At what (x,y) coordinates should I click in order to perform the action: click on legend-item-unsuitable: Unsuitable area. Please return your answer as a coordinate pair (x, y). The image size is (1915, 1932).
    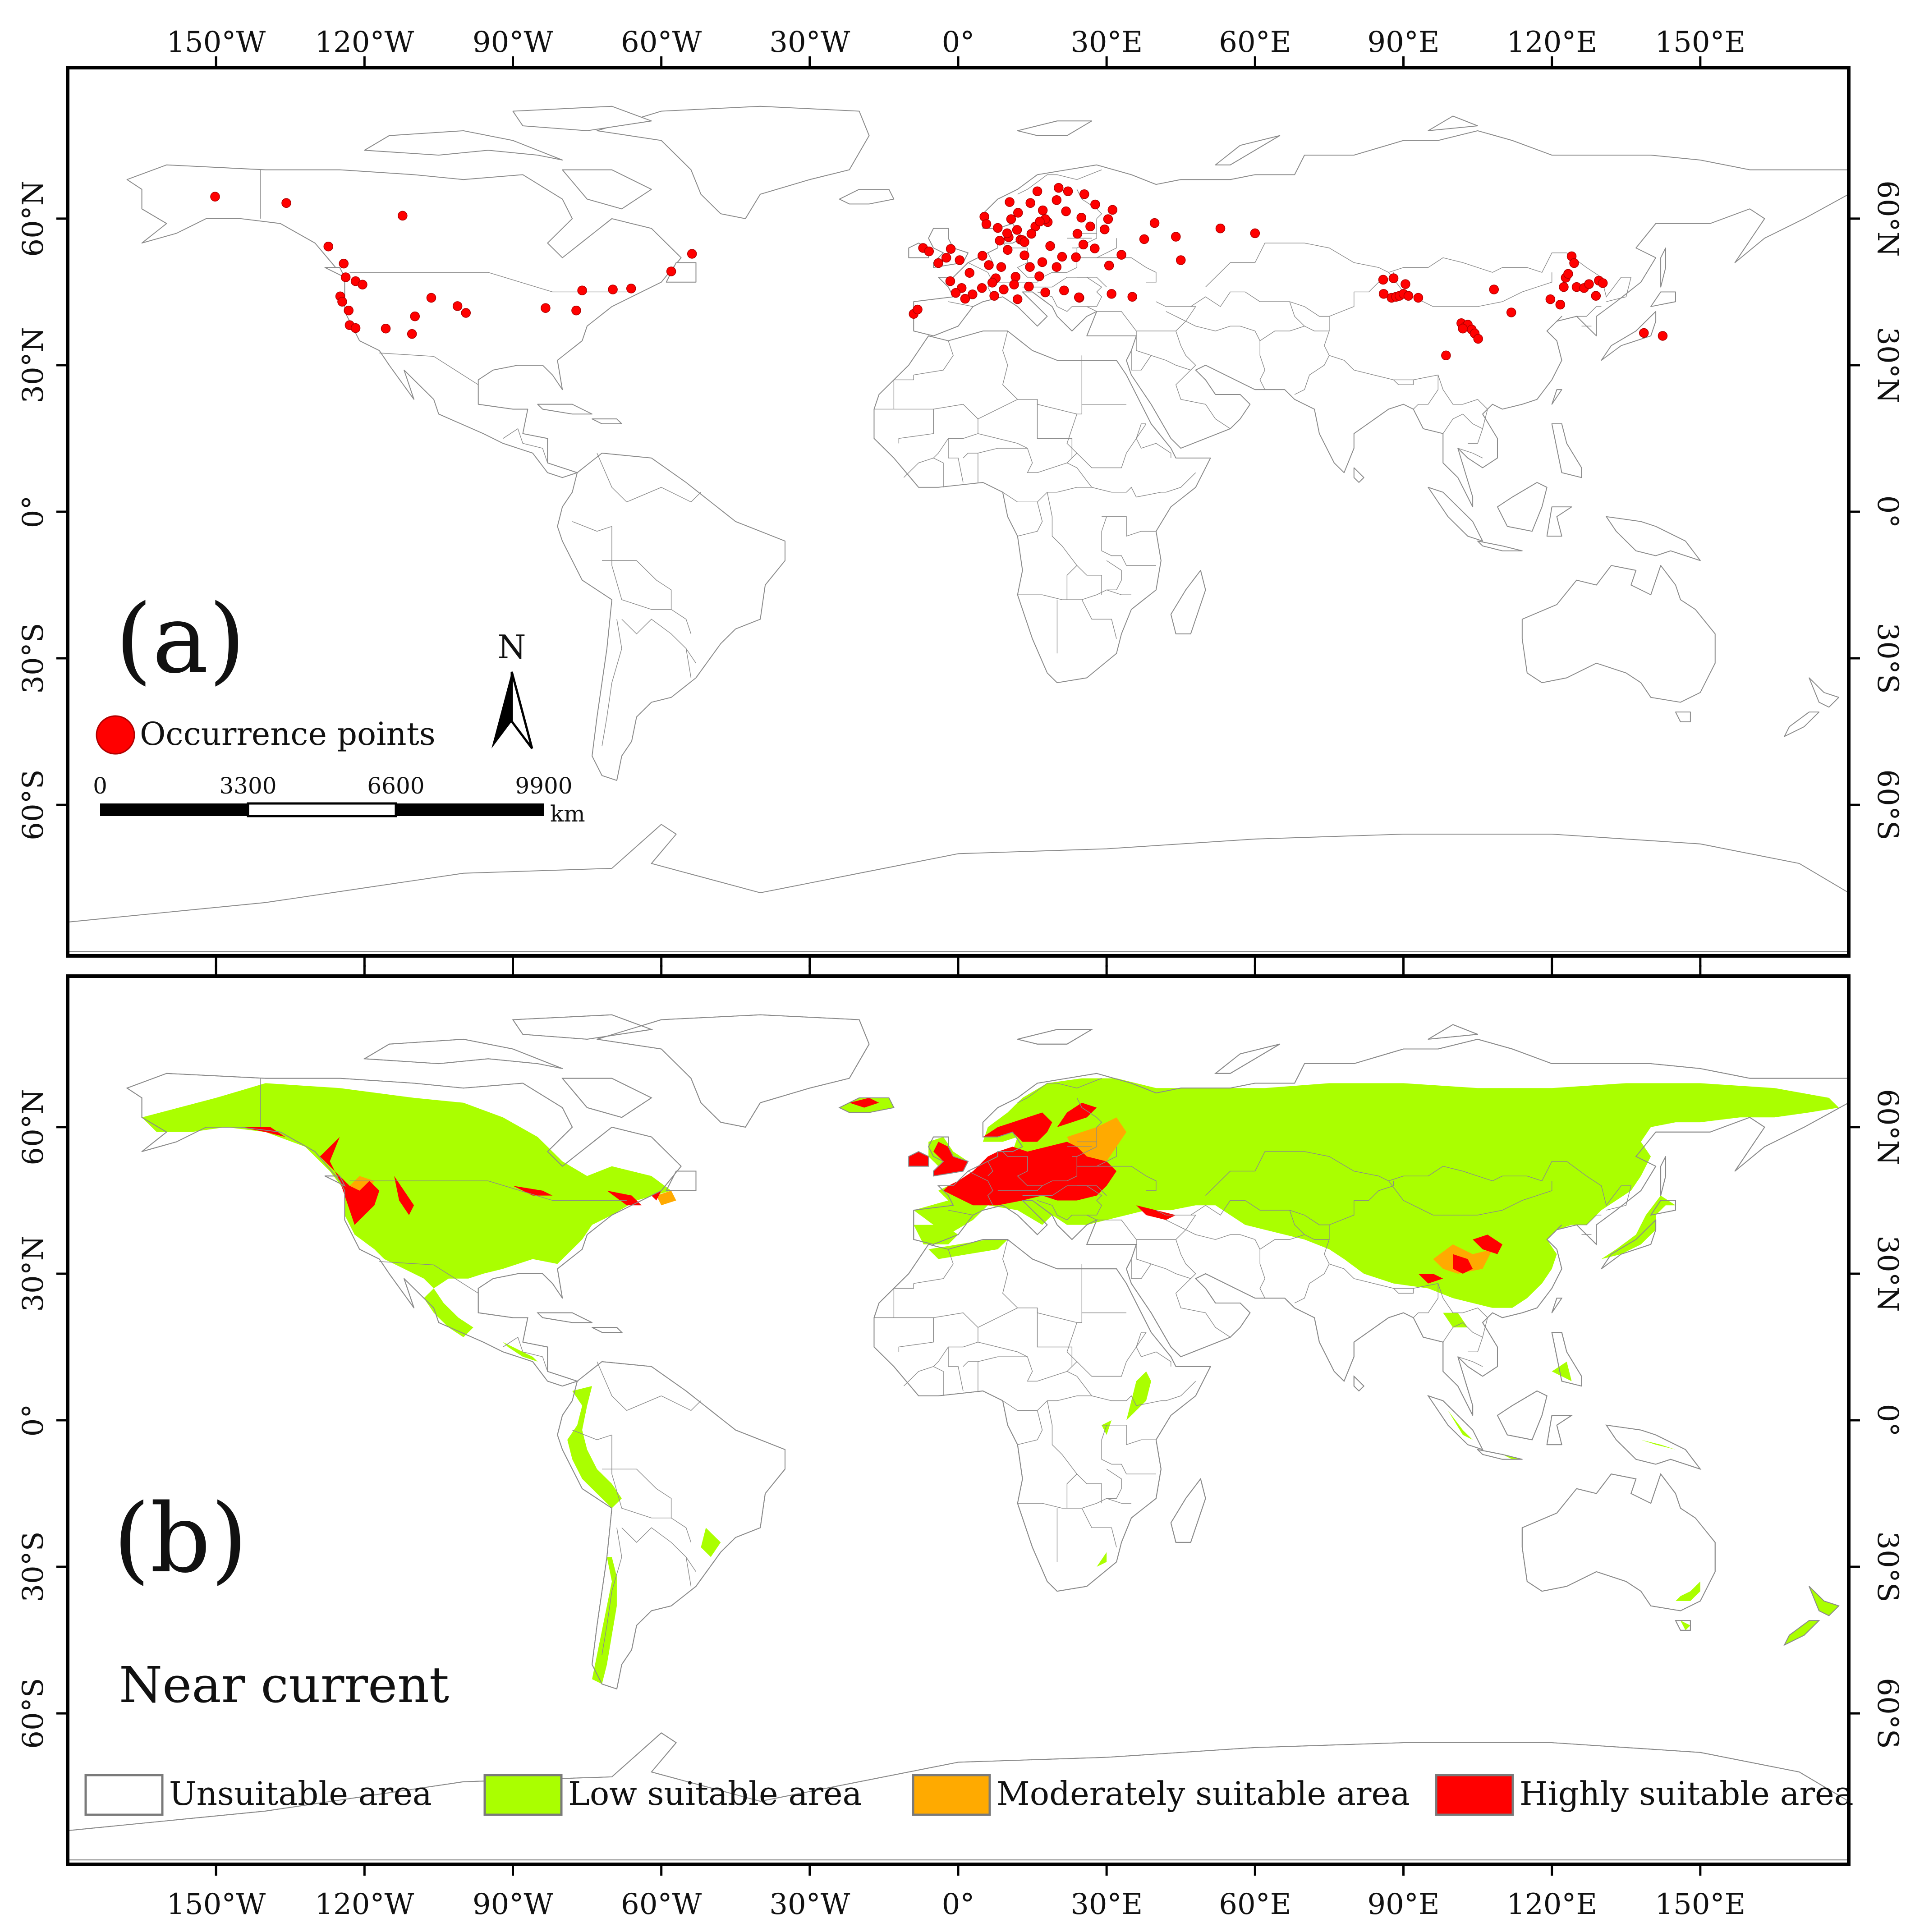
    Looking at the image, I should click on (258, 1795).